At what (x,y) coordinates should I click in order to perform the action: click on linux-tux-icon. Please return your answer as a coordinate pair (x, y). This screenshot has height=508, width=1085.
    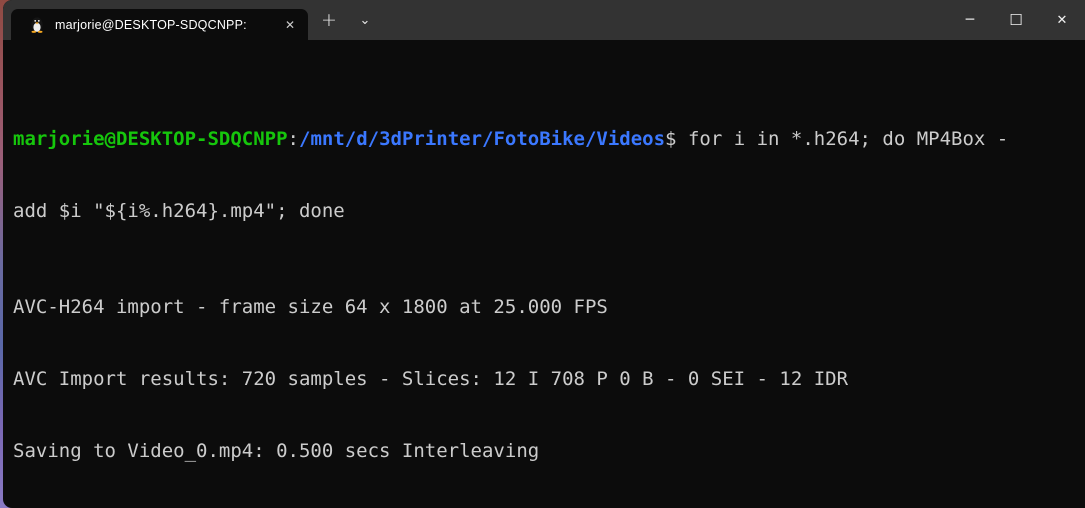
    Looking at the image, I should click on (37, 25).